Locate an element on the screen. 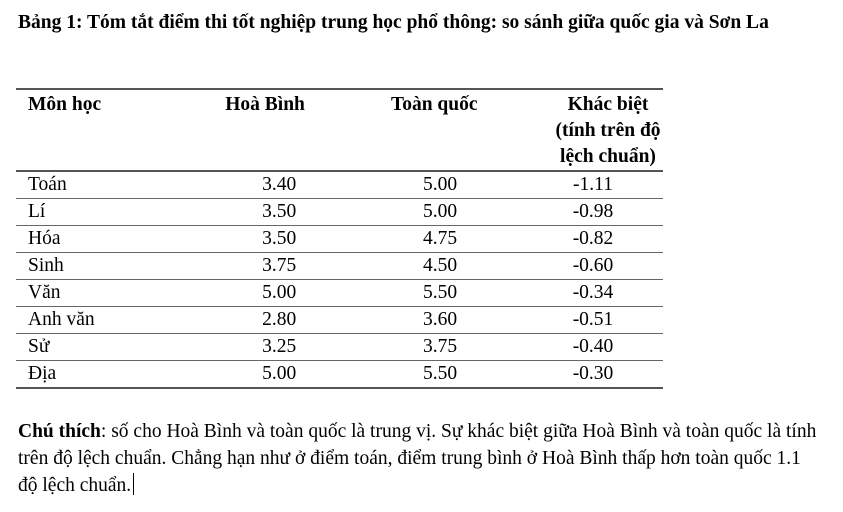 The width and height of the screenshot is (843, 512). cell-hoa-binh: 3.25 is located at coordinates (279, 347).